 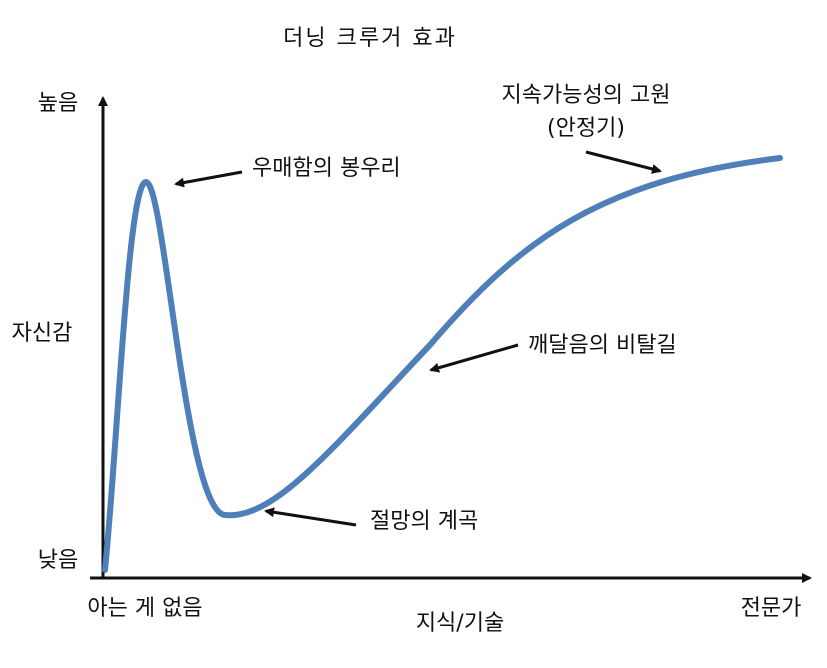 I want to click on x-axis-end-label: 전문가, so click(x=771, y=608).